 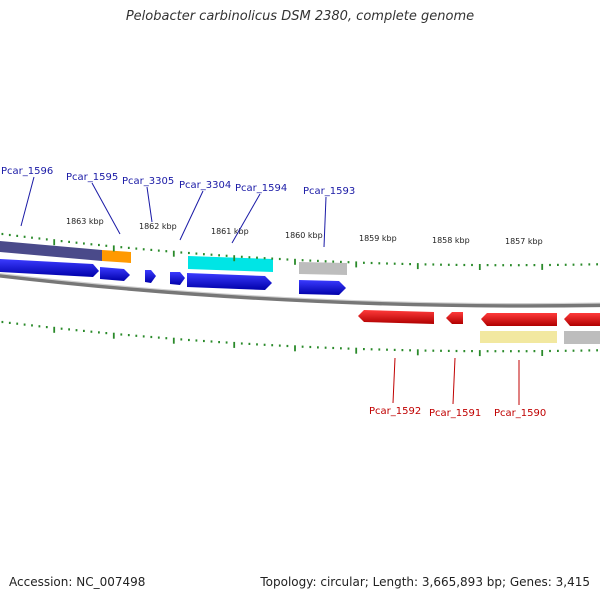 What do you see at coordinates (524, 241) in the screenshot?
I see `scale-label-1857: 1857 kbp` at bounding box center [524, 241].